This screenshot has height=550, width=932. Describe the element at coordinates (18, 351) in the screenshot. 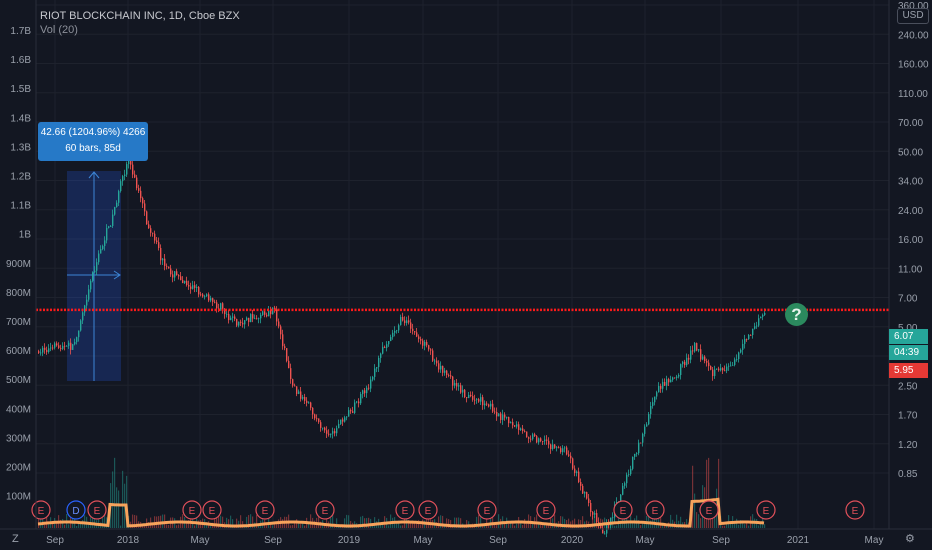

I see `left-axis-tick: 600M` at that location.